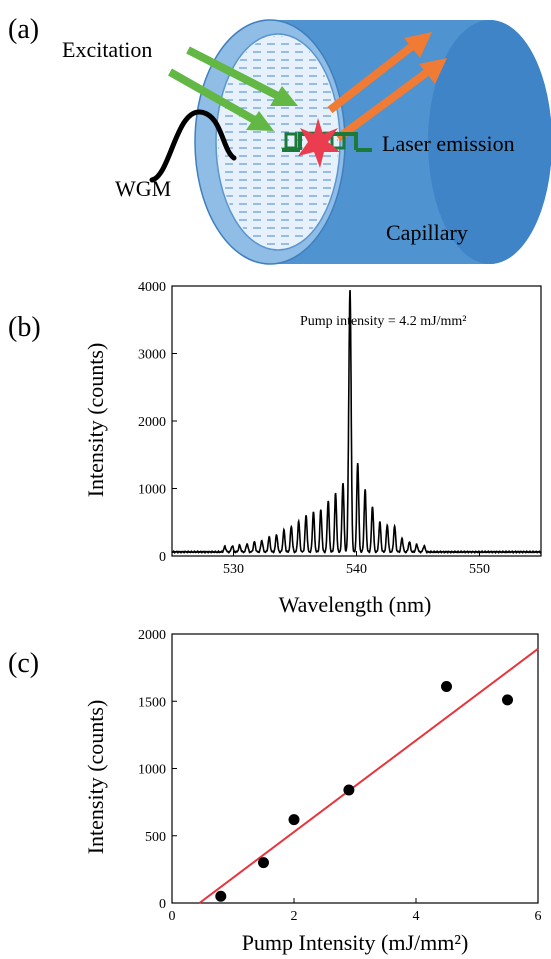  I want to click on spectrum-y-tick-label: 2000, so click(152, 422).